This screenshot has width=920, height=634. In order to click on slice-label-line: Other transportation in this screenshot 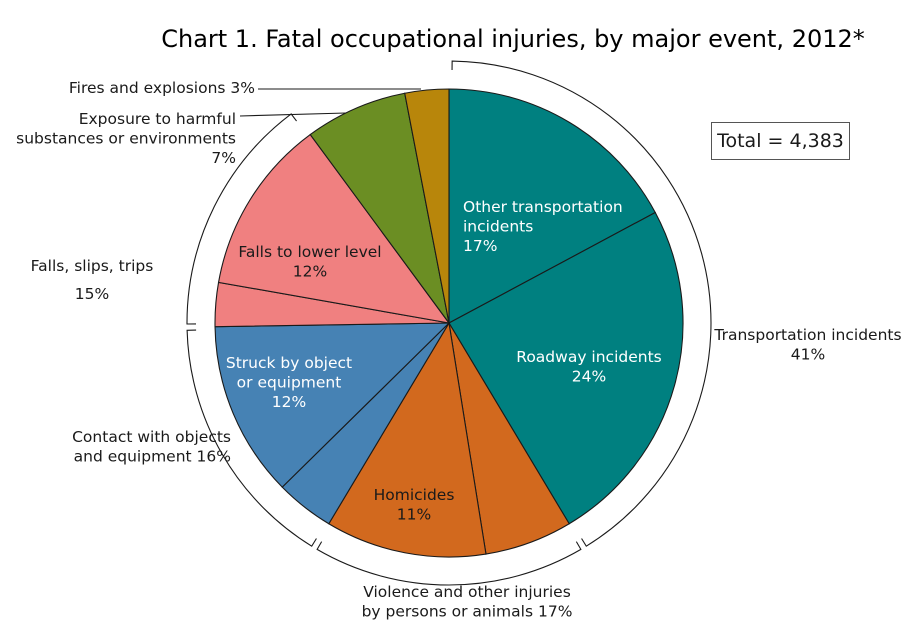, I will do `click(543, 207)`.